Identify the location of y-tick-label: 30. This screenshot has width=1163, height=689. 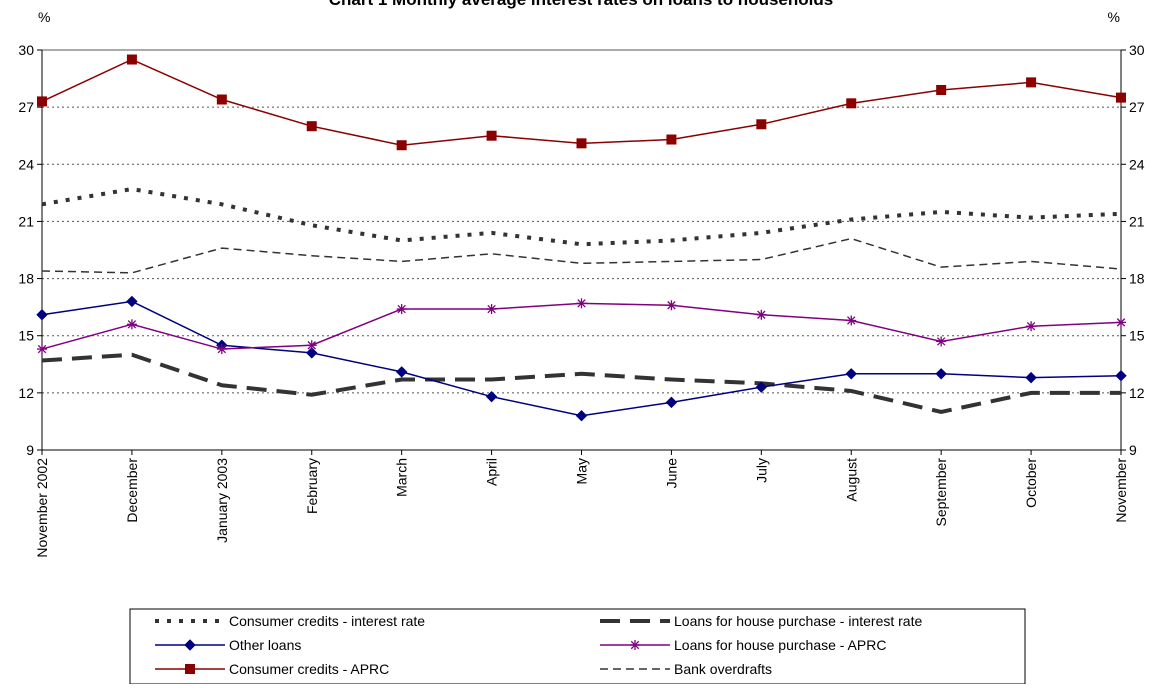
(26, 50).